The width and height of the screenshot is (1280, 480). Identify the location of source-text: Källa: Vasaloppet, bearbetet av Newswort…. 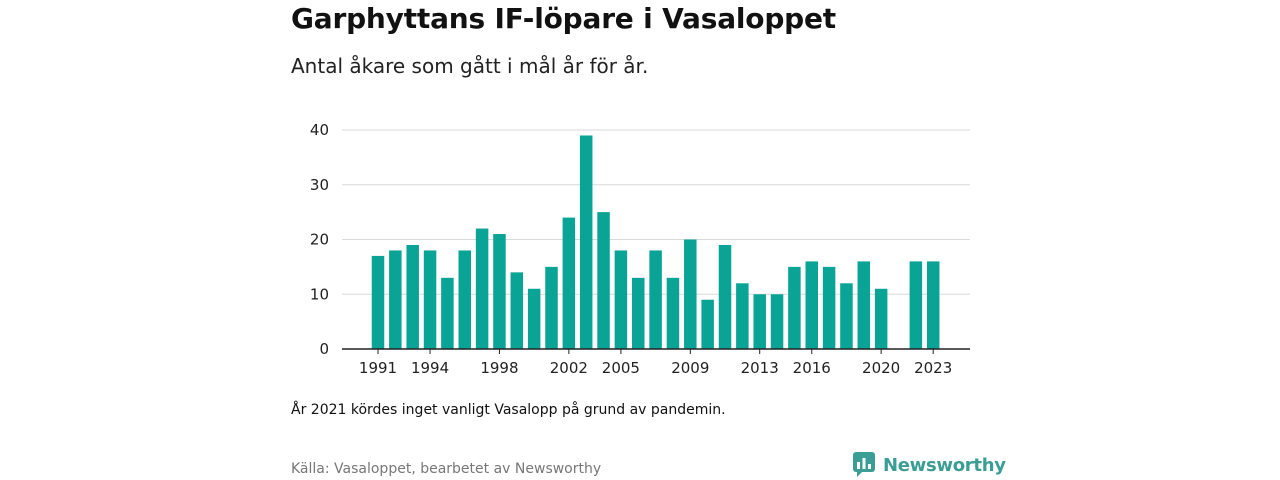
(446, 469).